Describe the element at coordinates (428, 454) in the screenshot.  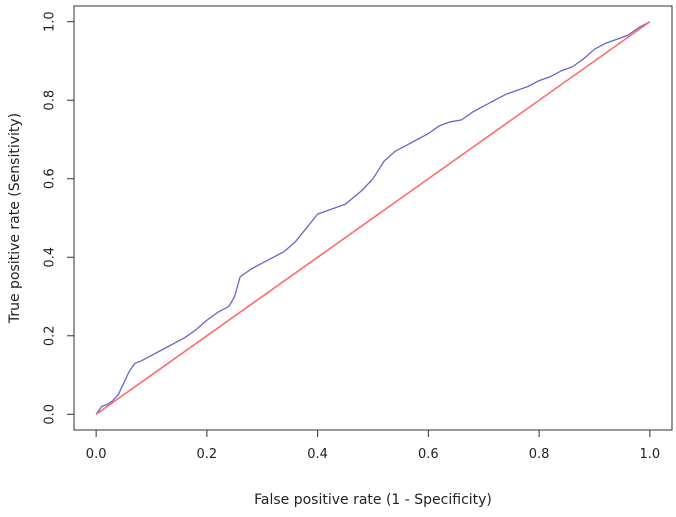
I see `x-tick-label: 0.6` at that location.